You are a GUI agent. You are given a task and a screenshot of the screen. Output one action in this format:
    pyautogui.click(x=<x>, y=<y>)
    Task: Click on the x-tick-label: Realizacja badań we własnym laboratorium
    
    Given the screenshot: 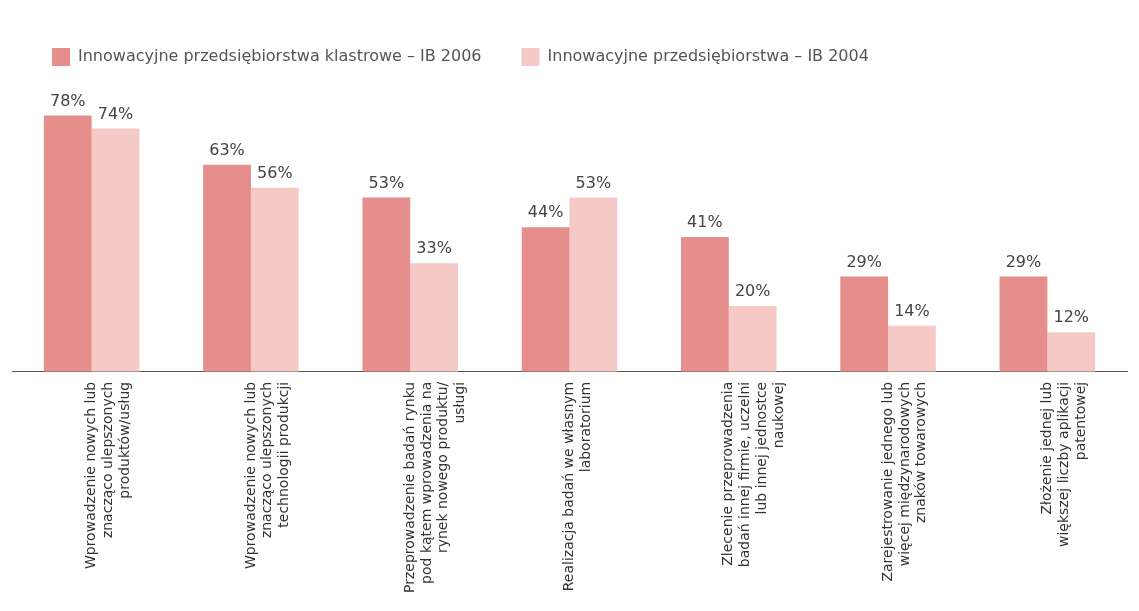 What is the action you would take?
    pyautogui.click(x=576, y=486)
    